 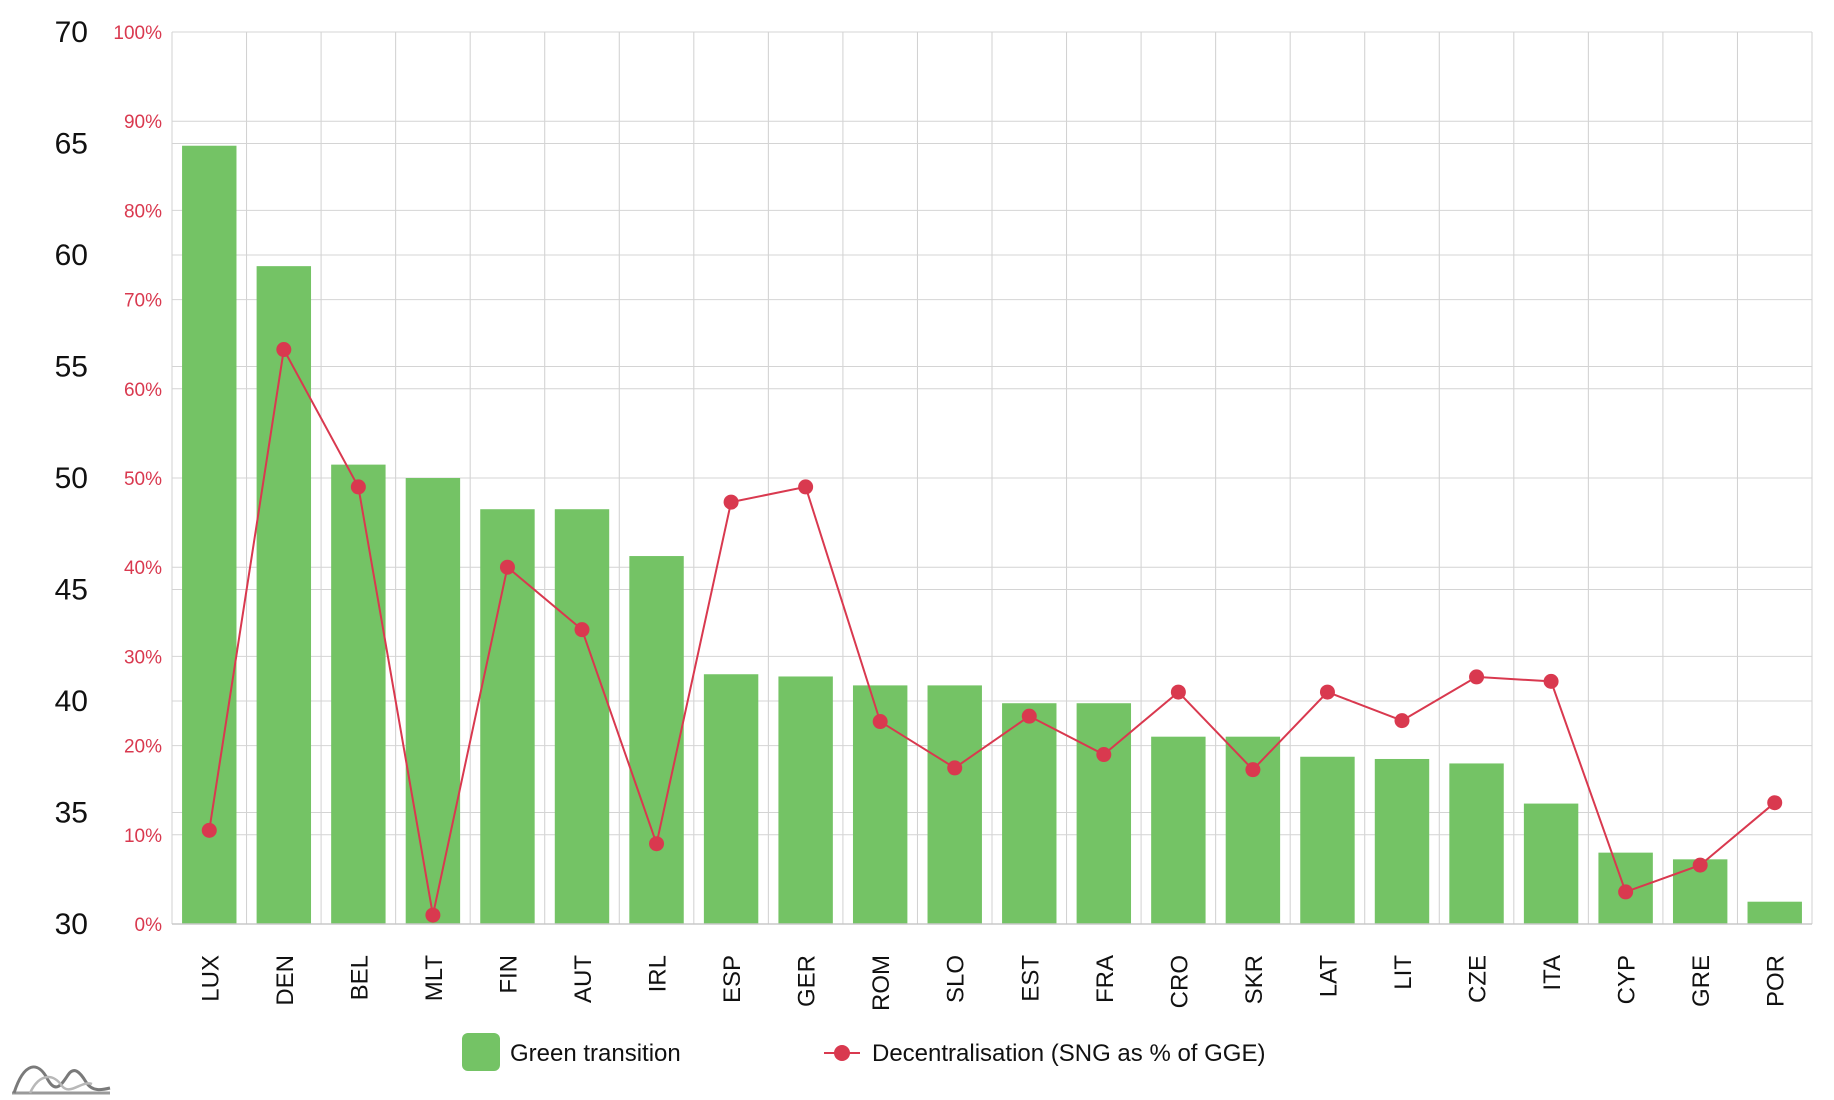 What do you see at coordinates (1030, 978) in the screenshot?
I see `x-axis-category-label: EST` at bounding box center [1030, 978].